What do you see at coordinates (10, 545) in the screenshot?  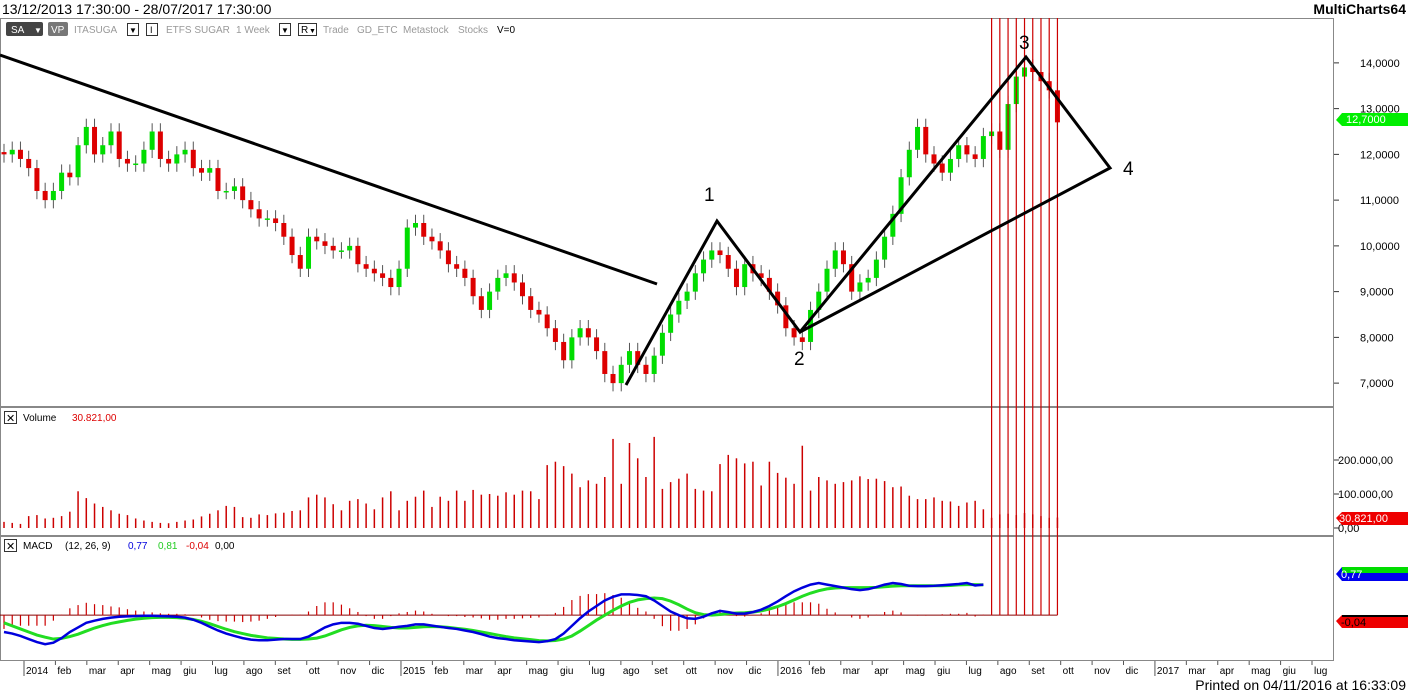 I see `macd-close-button` at bounding box center [10, 545].